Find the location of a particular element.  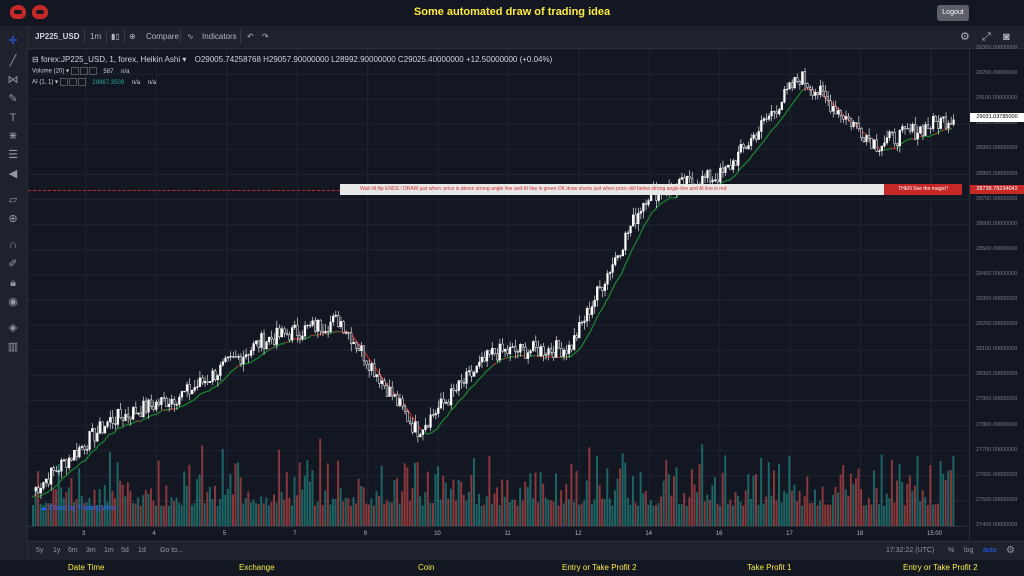

magnet-icon: ∩ is located at coordinates (13, 245).